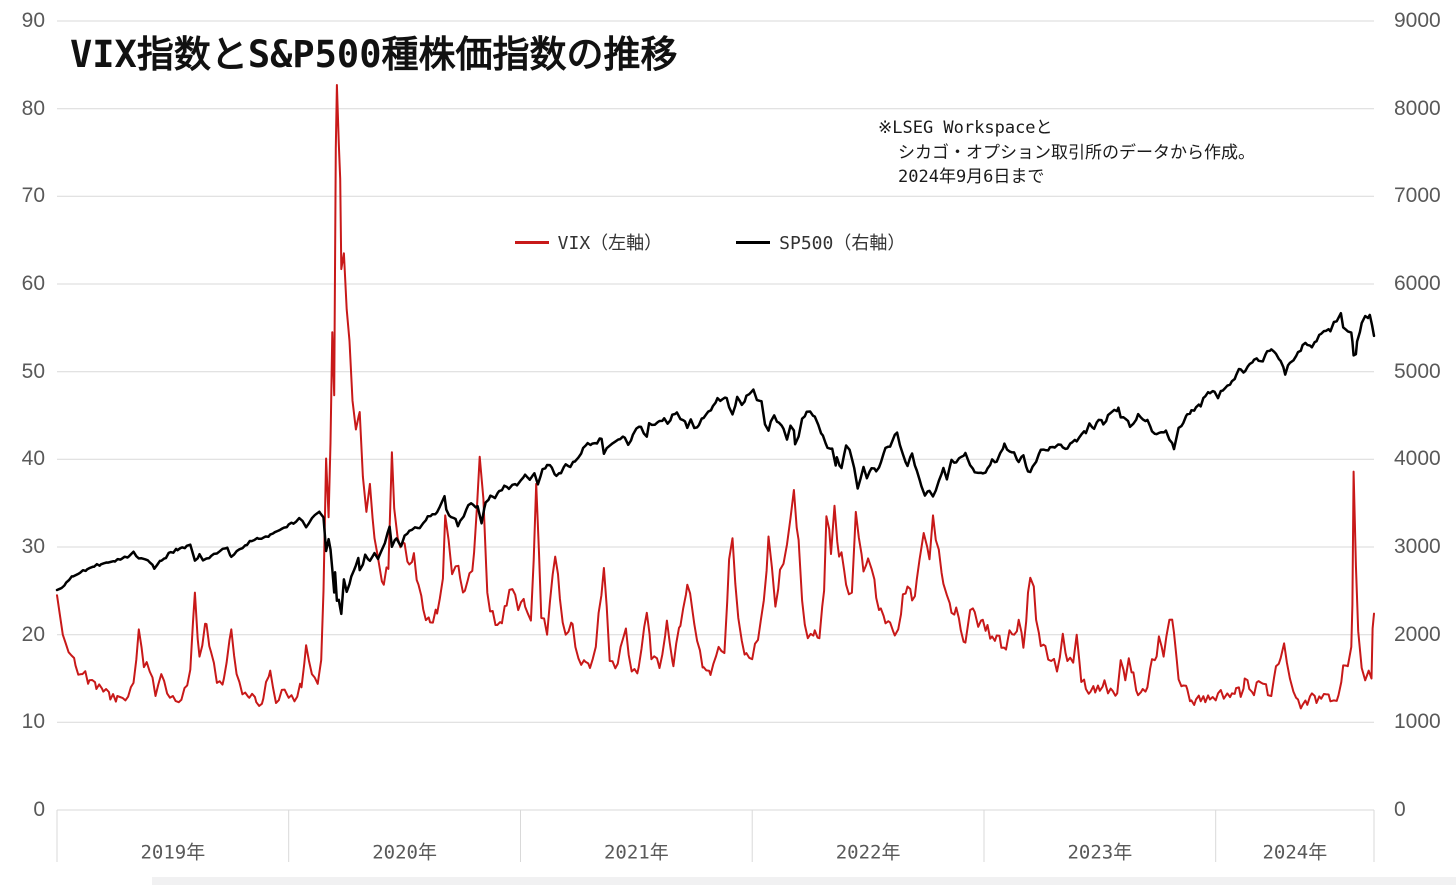  Describe the element at coordinates (965, 128) in the screenshot. I see `source-note-line: ※LSEG Workspaceと` at that location.